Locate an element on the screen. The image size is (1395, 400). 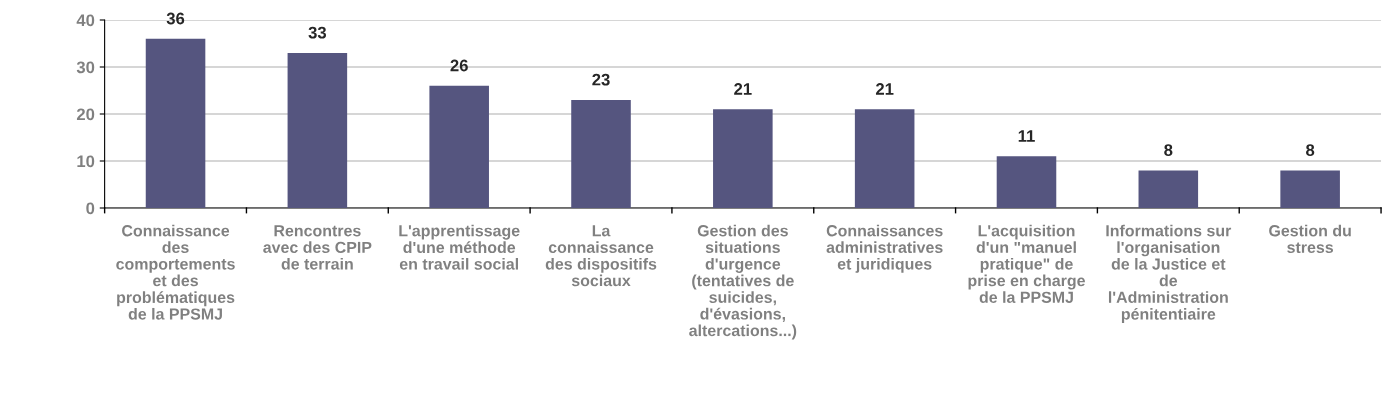
x-tick-label: Connaissances administratives et juridiques is located at coordinates (884, 248).